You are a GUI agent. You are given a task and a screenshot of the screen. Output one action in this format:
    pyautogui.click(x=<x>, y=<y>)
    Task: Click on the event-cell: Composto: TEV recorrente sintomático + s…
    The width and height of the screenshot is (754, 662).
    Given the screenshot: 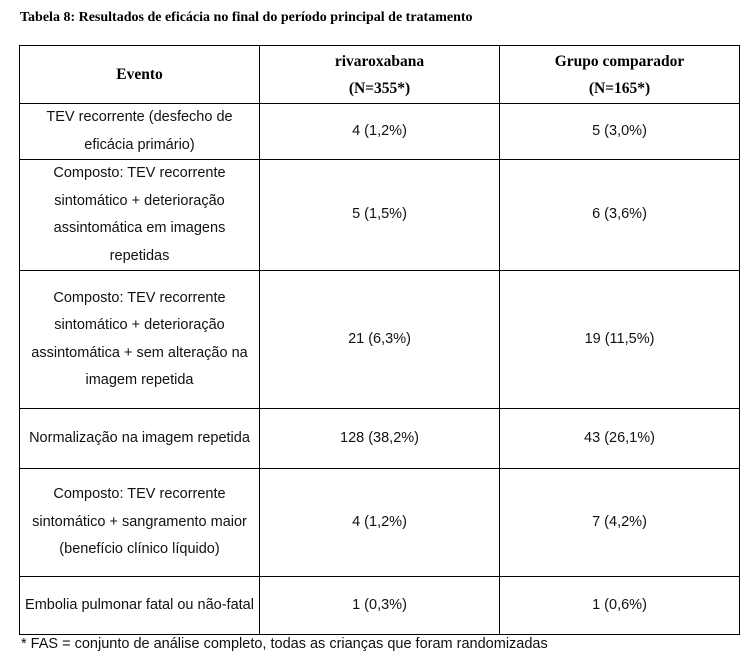 What is the action you would take?
    pyautogui.click(x=139, y=522)
    